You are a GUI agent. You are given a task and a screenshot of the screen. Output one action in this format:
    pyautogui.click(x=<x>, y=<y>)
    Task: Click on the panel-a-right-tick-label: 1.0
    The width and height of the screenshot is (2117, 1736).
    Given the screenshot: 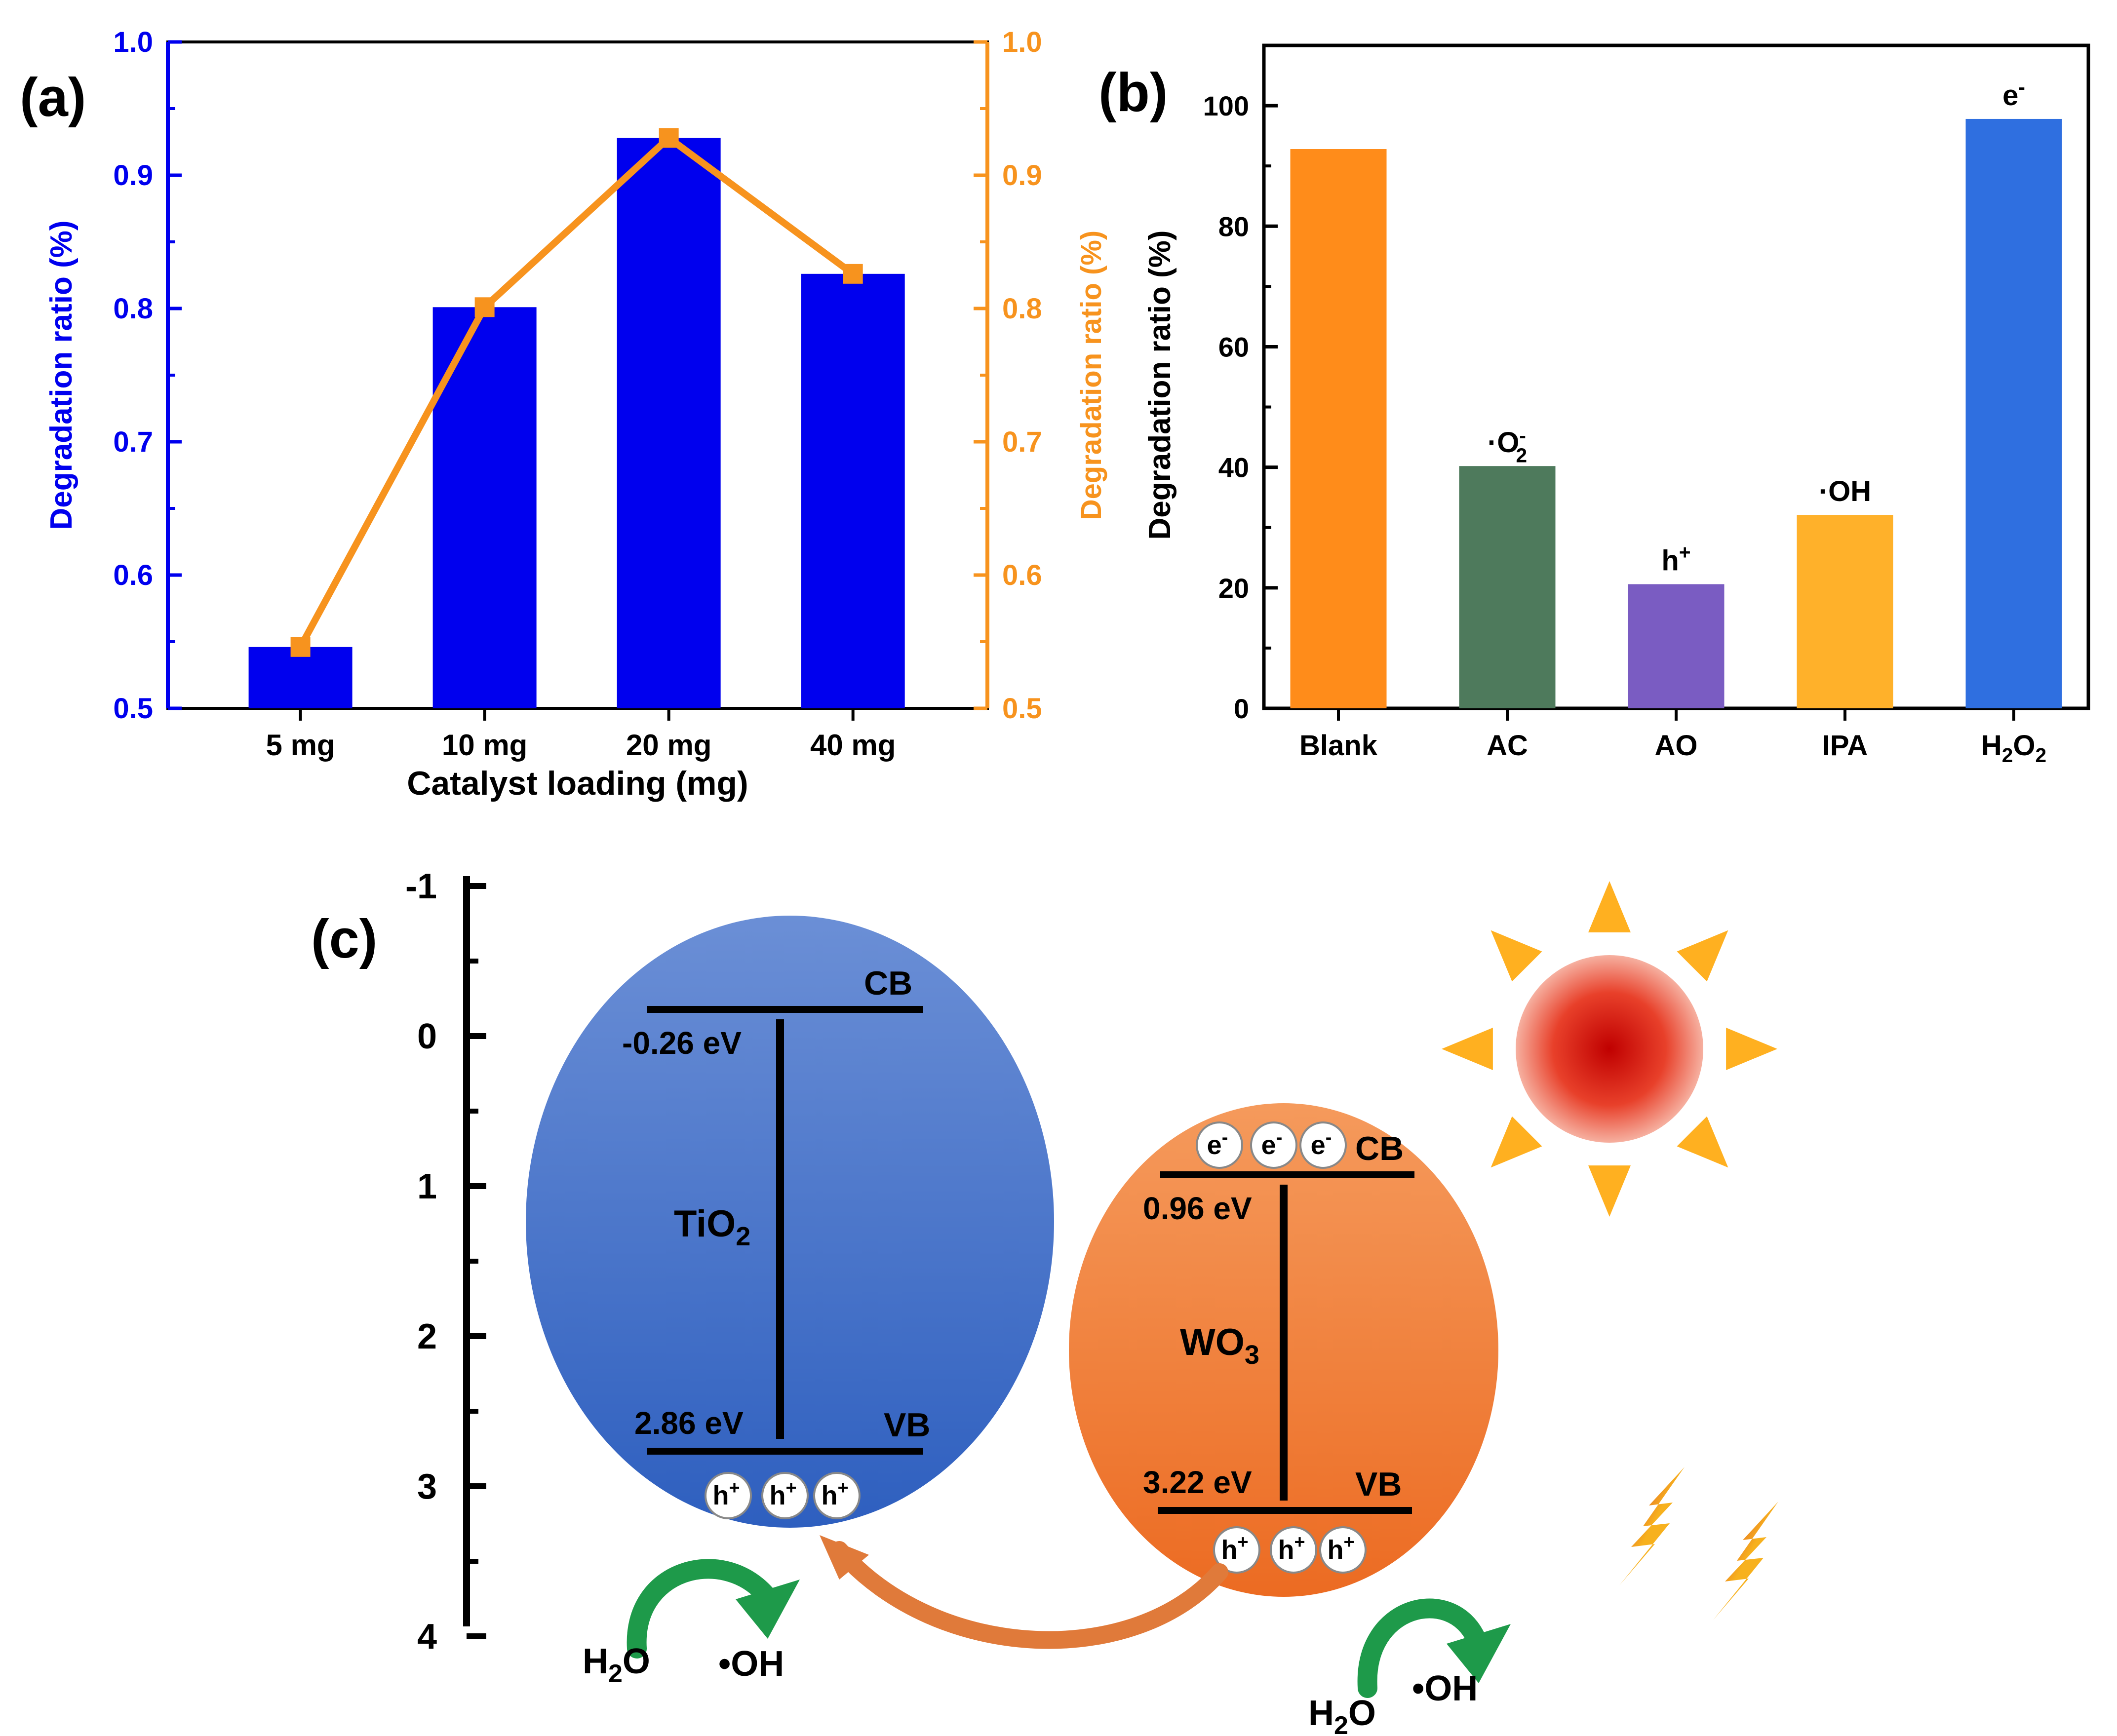 What is the action you would take?
    pyautogui.click(x=1022, y=42)
    